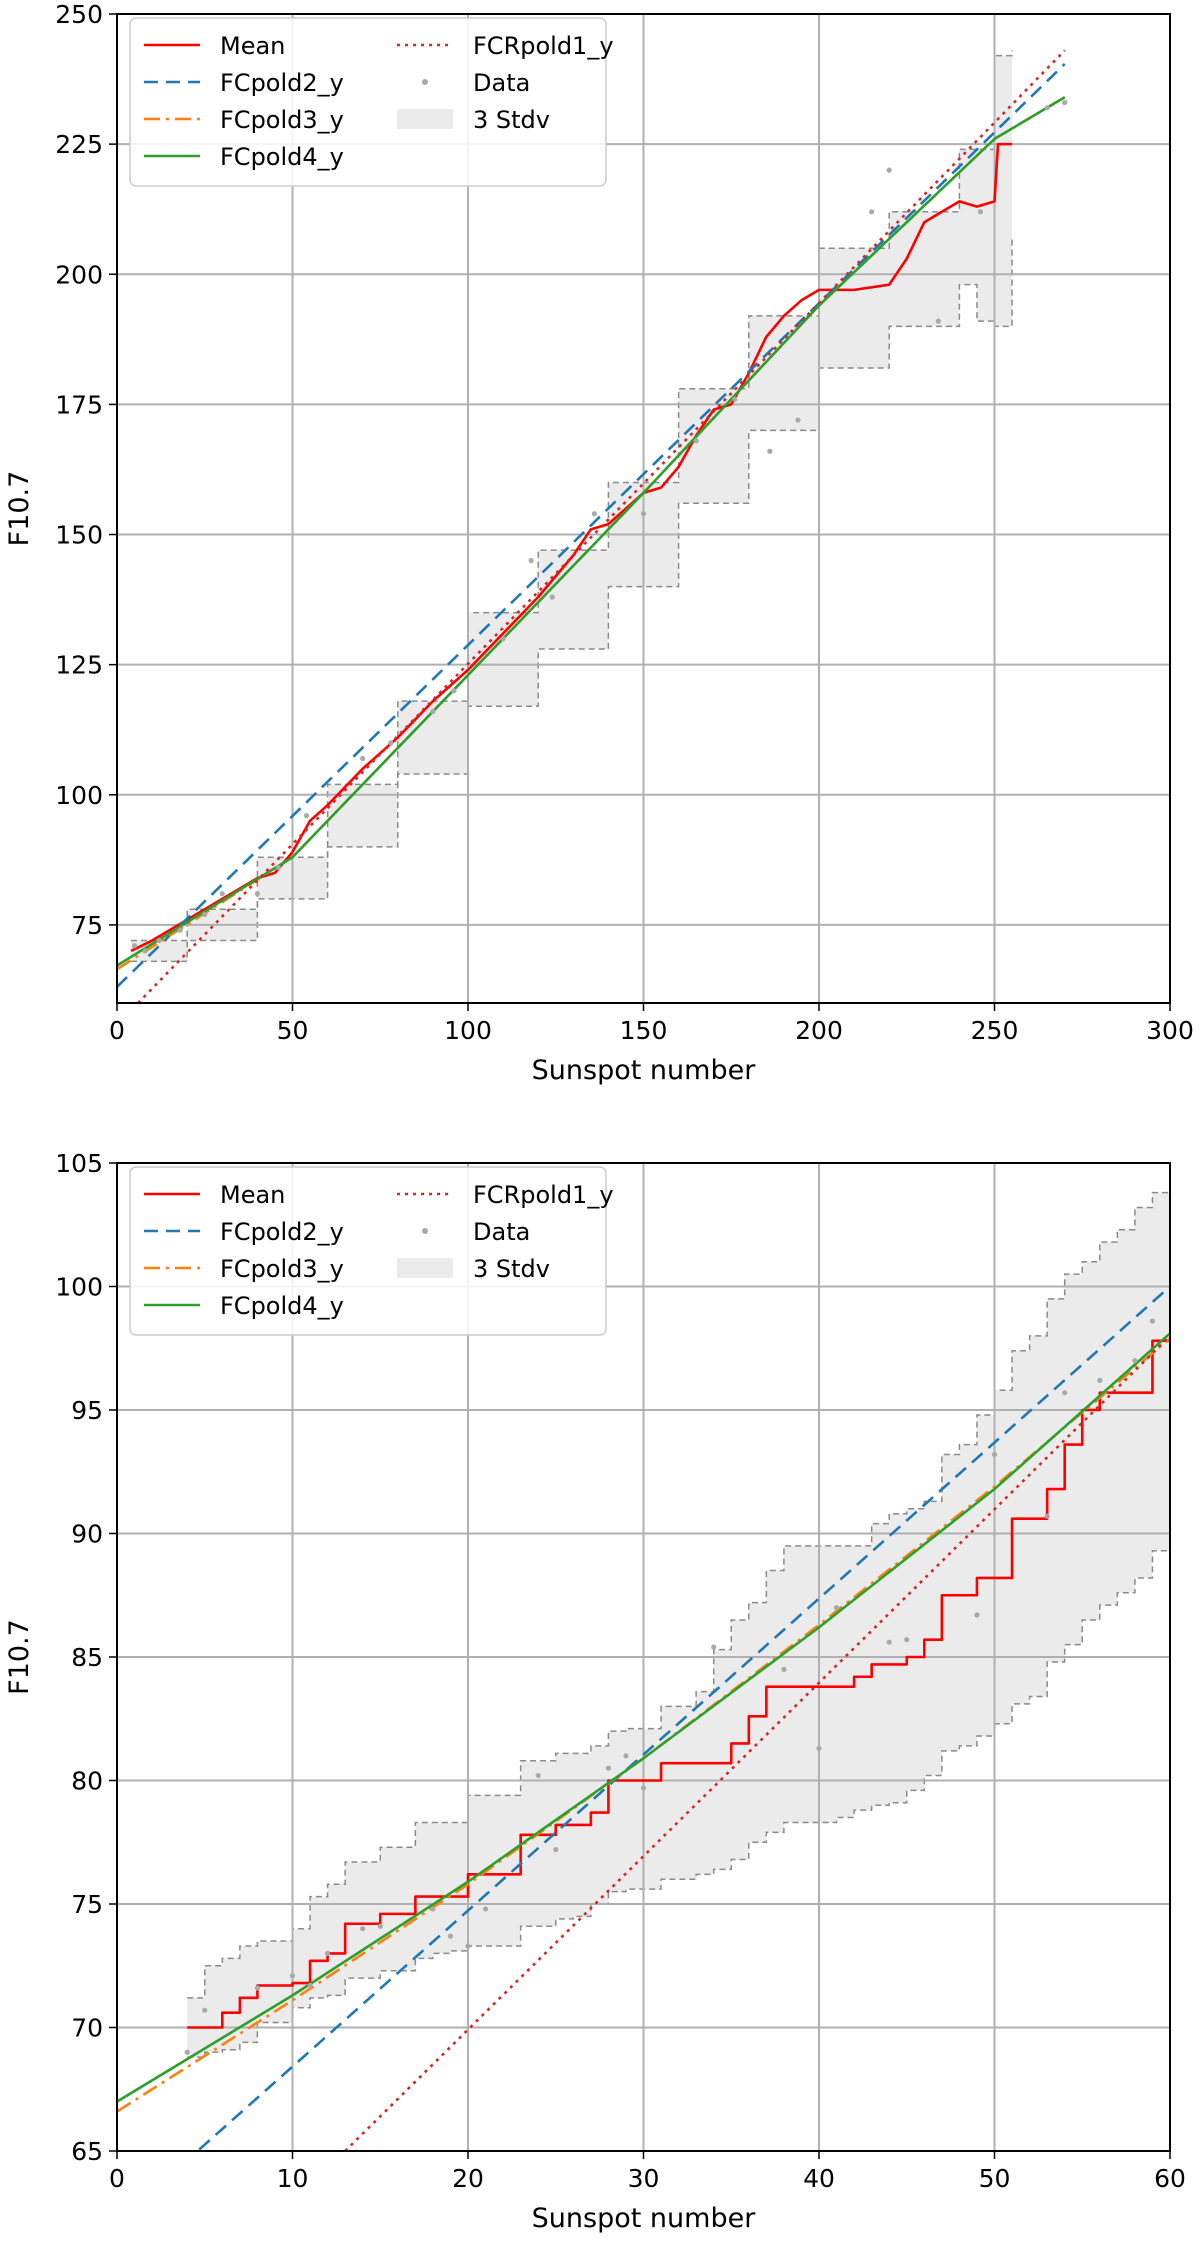 Image resolution: width=1200 pixels, height=2243 pixels. I want to click on x-tick-label: 200, so click(819, 1030).